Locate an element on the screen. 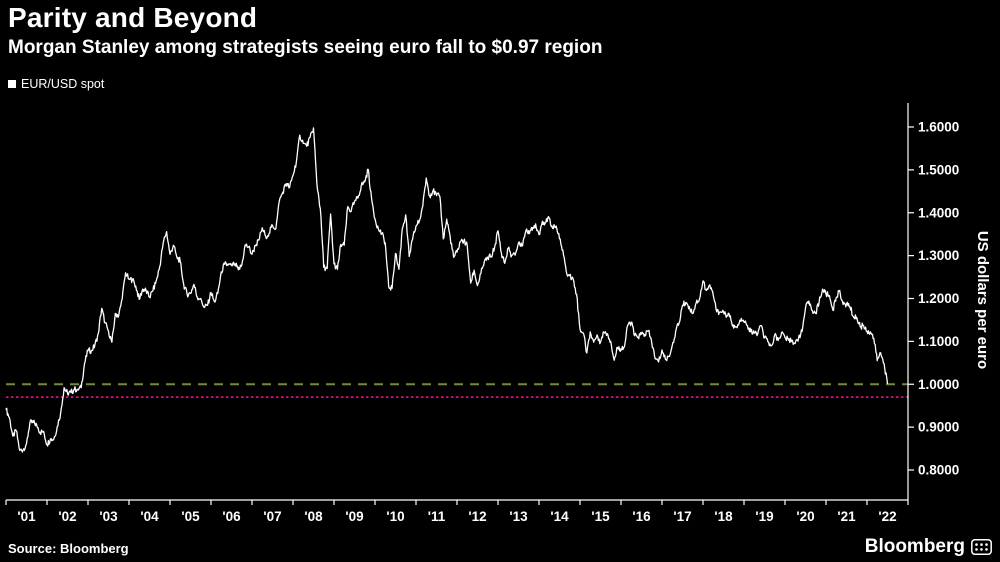 The image size is (1000, 562). page-title: Parity and Beyond is located at coordinates (133, 17).